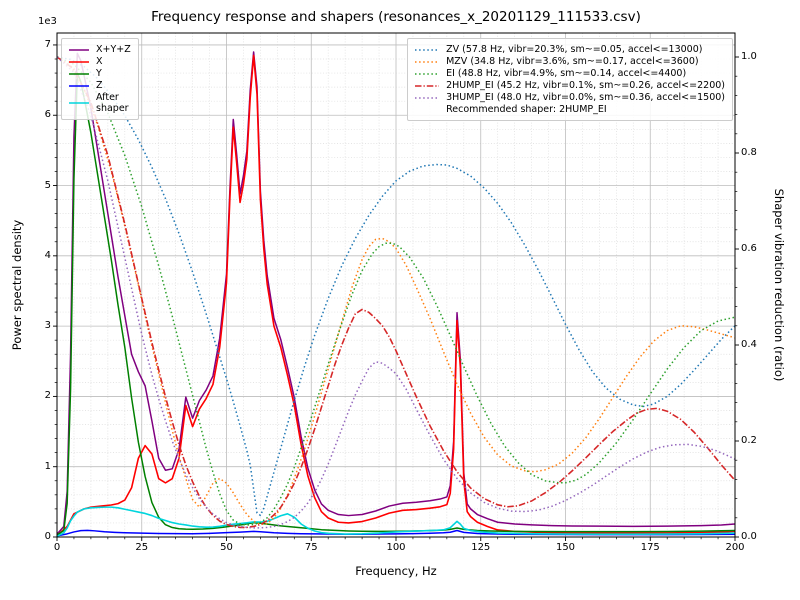 Image resolution: width=800 pixels, height=600 pixels. I want to click on legend-label: X+Y+Z, so click(113, 49).